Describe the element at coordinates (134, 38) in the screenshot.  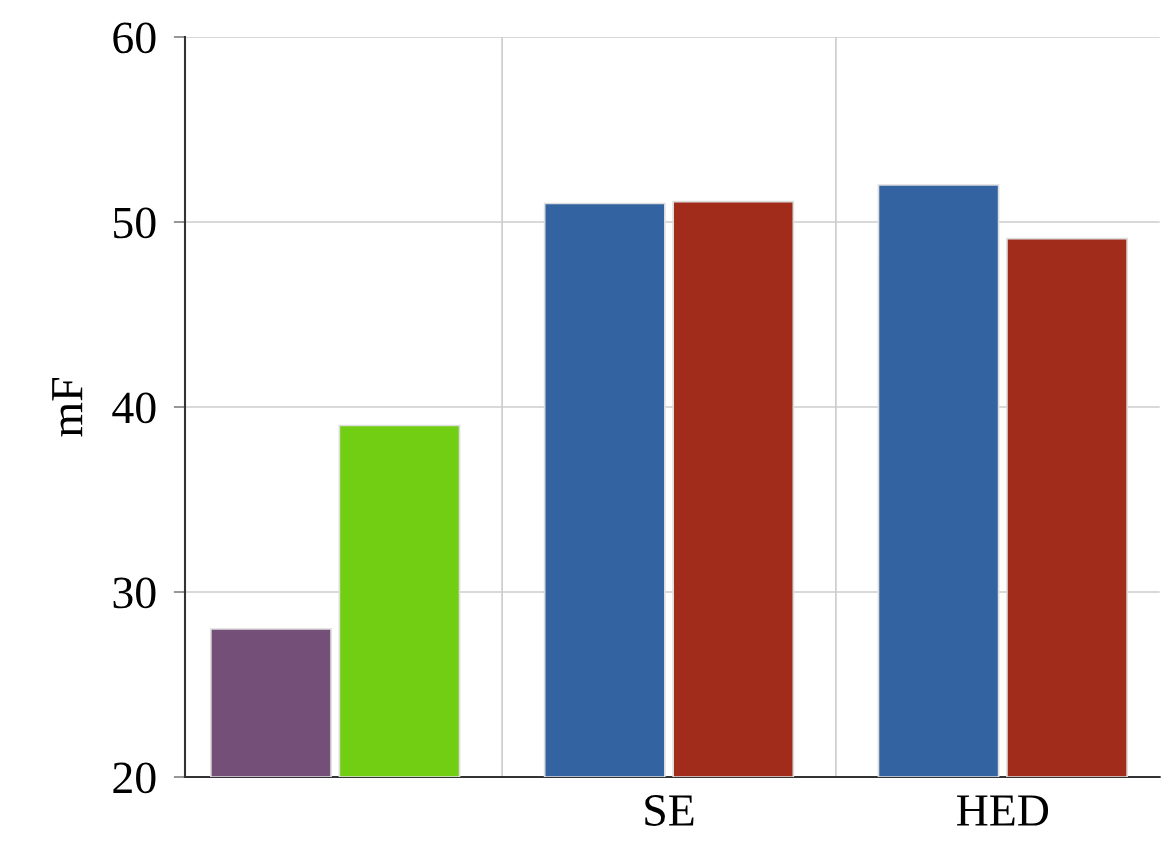
I see `y-tick-label: 60` at that location.